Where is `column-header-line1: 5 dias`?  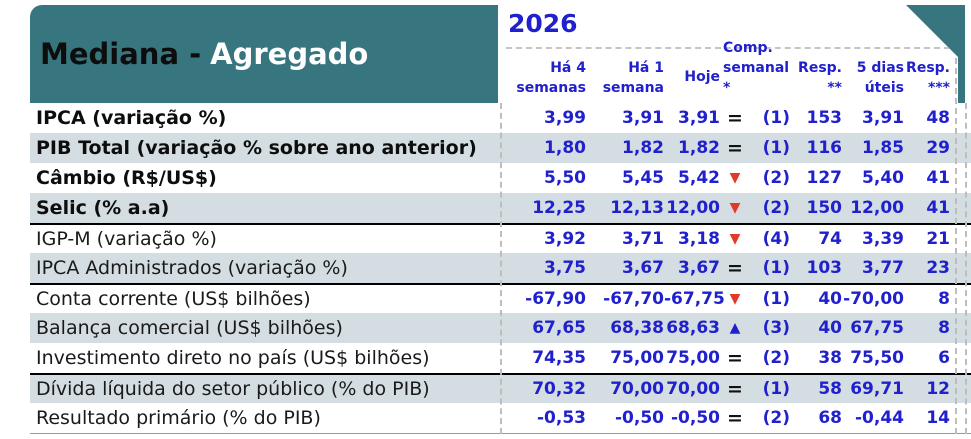
column-header-line1: 5 dias is located at coordinates (880, 68).